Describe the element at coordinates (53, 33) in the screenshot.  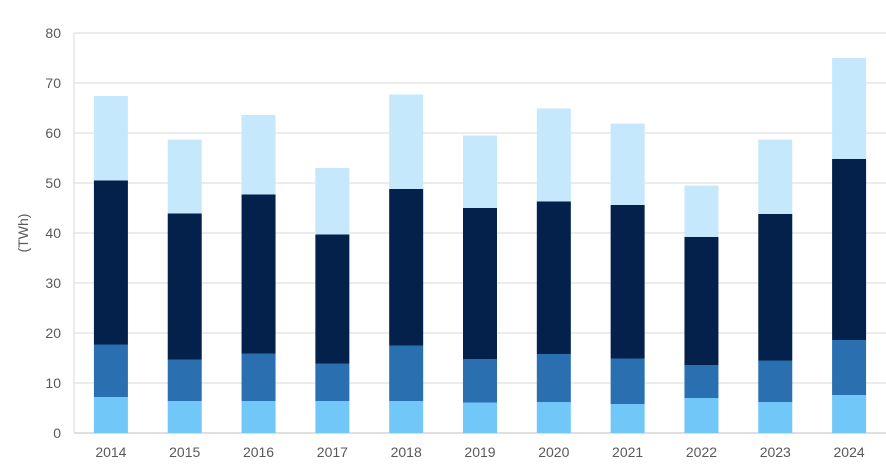
I see `y-tick-label: 80` at that location.